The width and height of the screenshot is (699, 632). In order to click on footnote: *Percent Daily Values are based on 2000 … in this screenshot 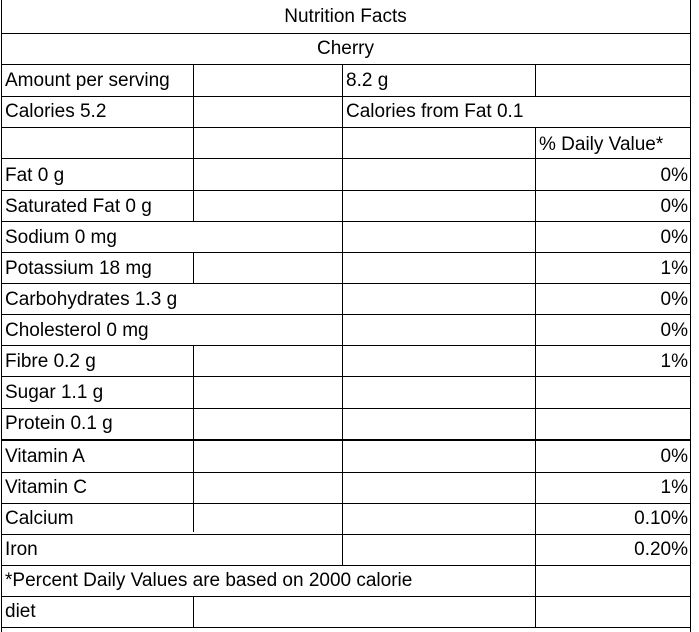, I will do `click(209, 580)`.